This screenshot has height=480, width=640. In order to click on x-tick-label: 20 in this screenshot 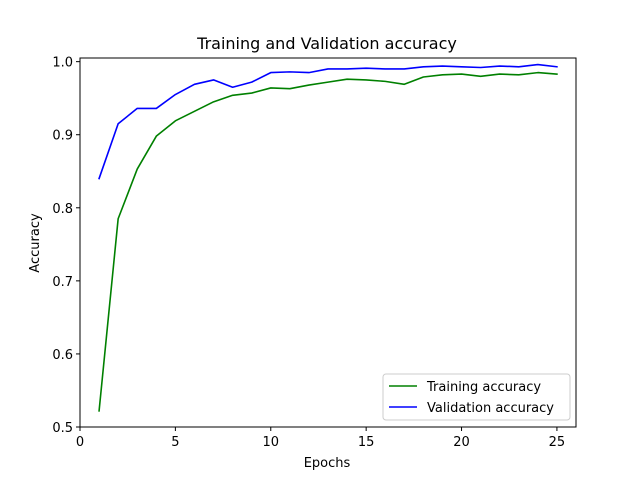, I will do `click(461, 442)`.